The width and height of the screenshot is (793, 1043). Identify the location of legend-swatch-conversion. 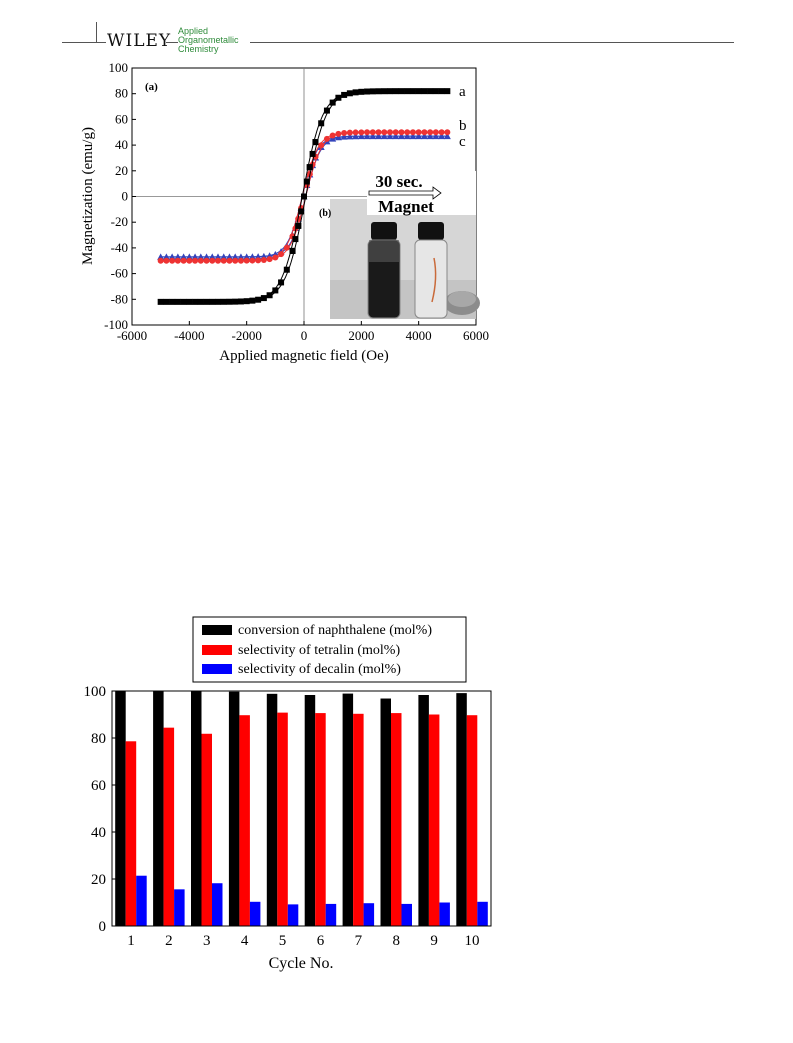
(217, 630).